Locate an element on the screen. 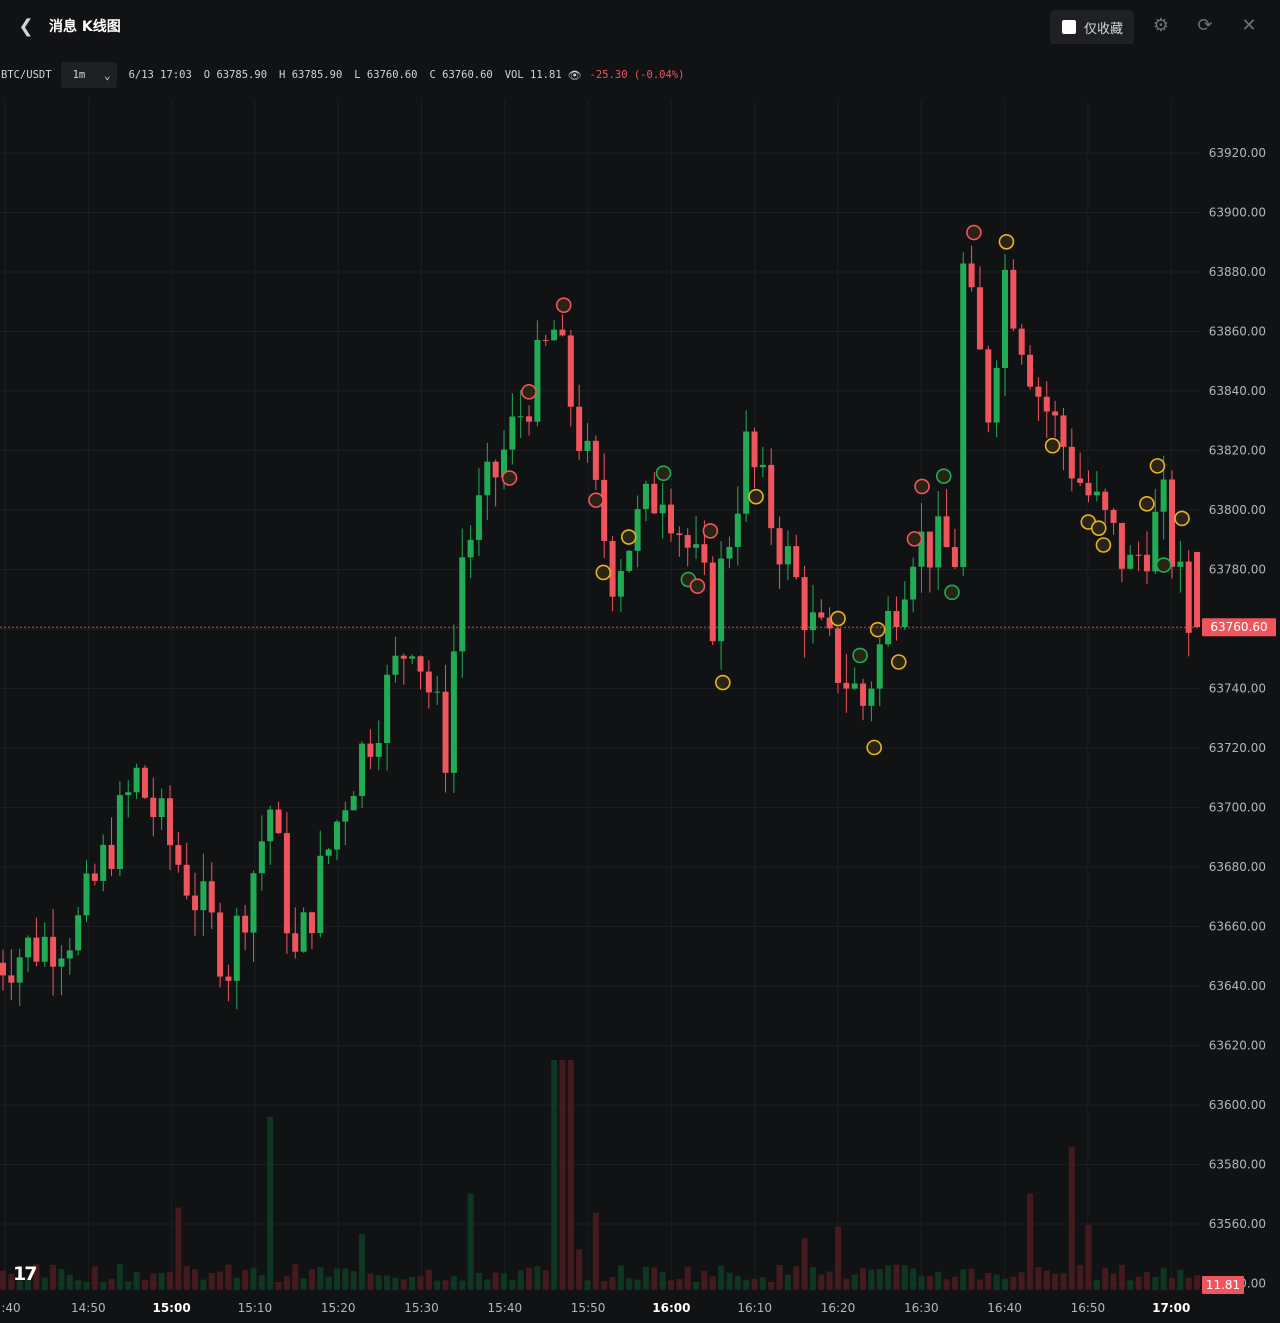  interval-select: 1m ⌄ is located at coordinates (88, 75).